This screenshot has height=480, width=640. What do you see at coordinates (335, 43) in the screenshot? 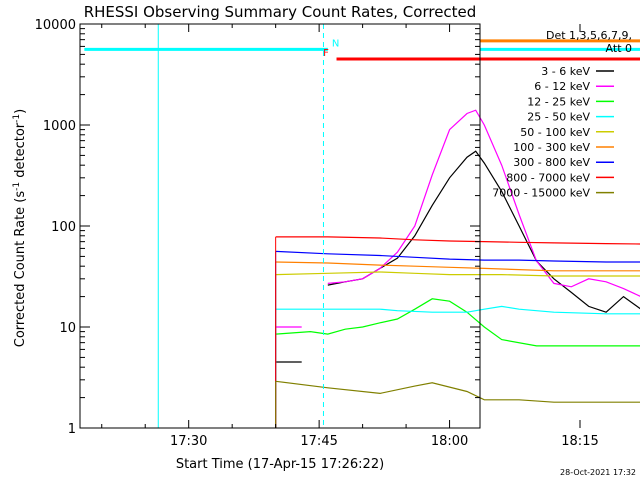
I see `flag-label-N: N` at bounding box center [335, 43].